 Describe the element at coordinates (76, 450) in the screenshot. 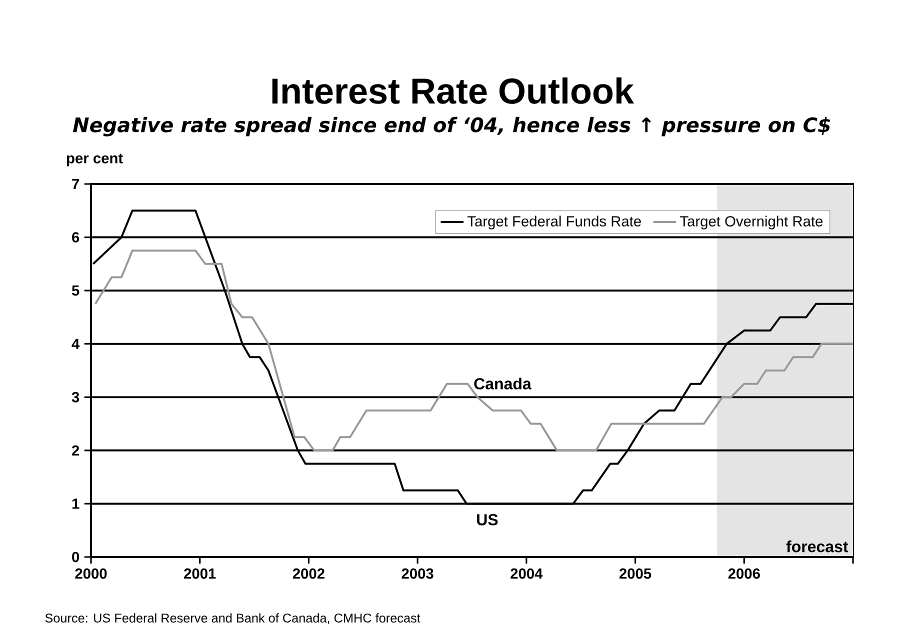

I see `y-tick-label: 2` at that location.